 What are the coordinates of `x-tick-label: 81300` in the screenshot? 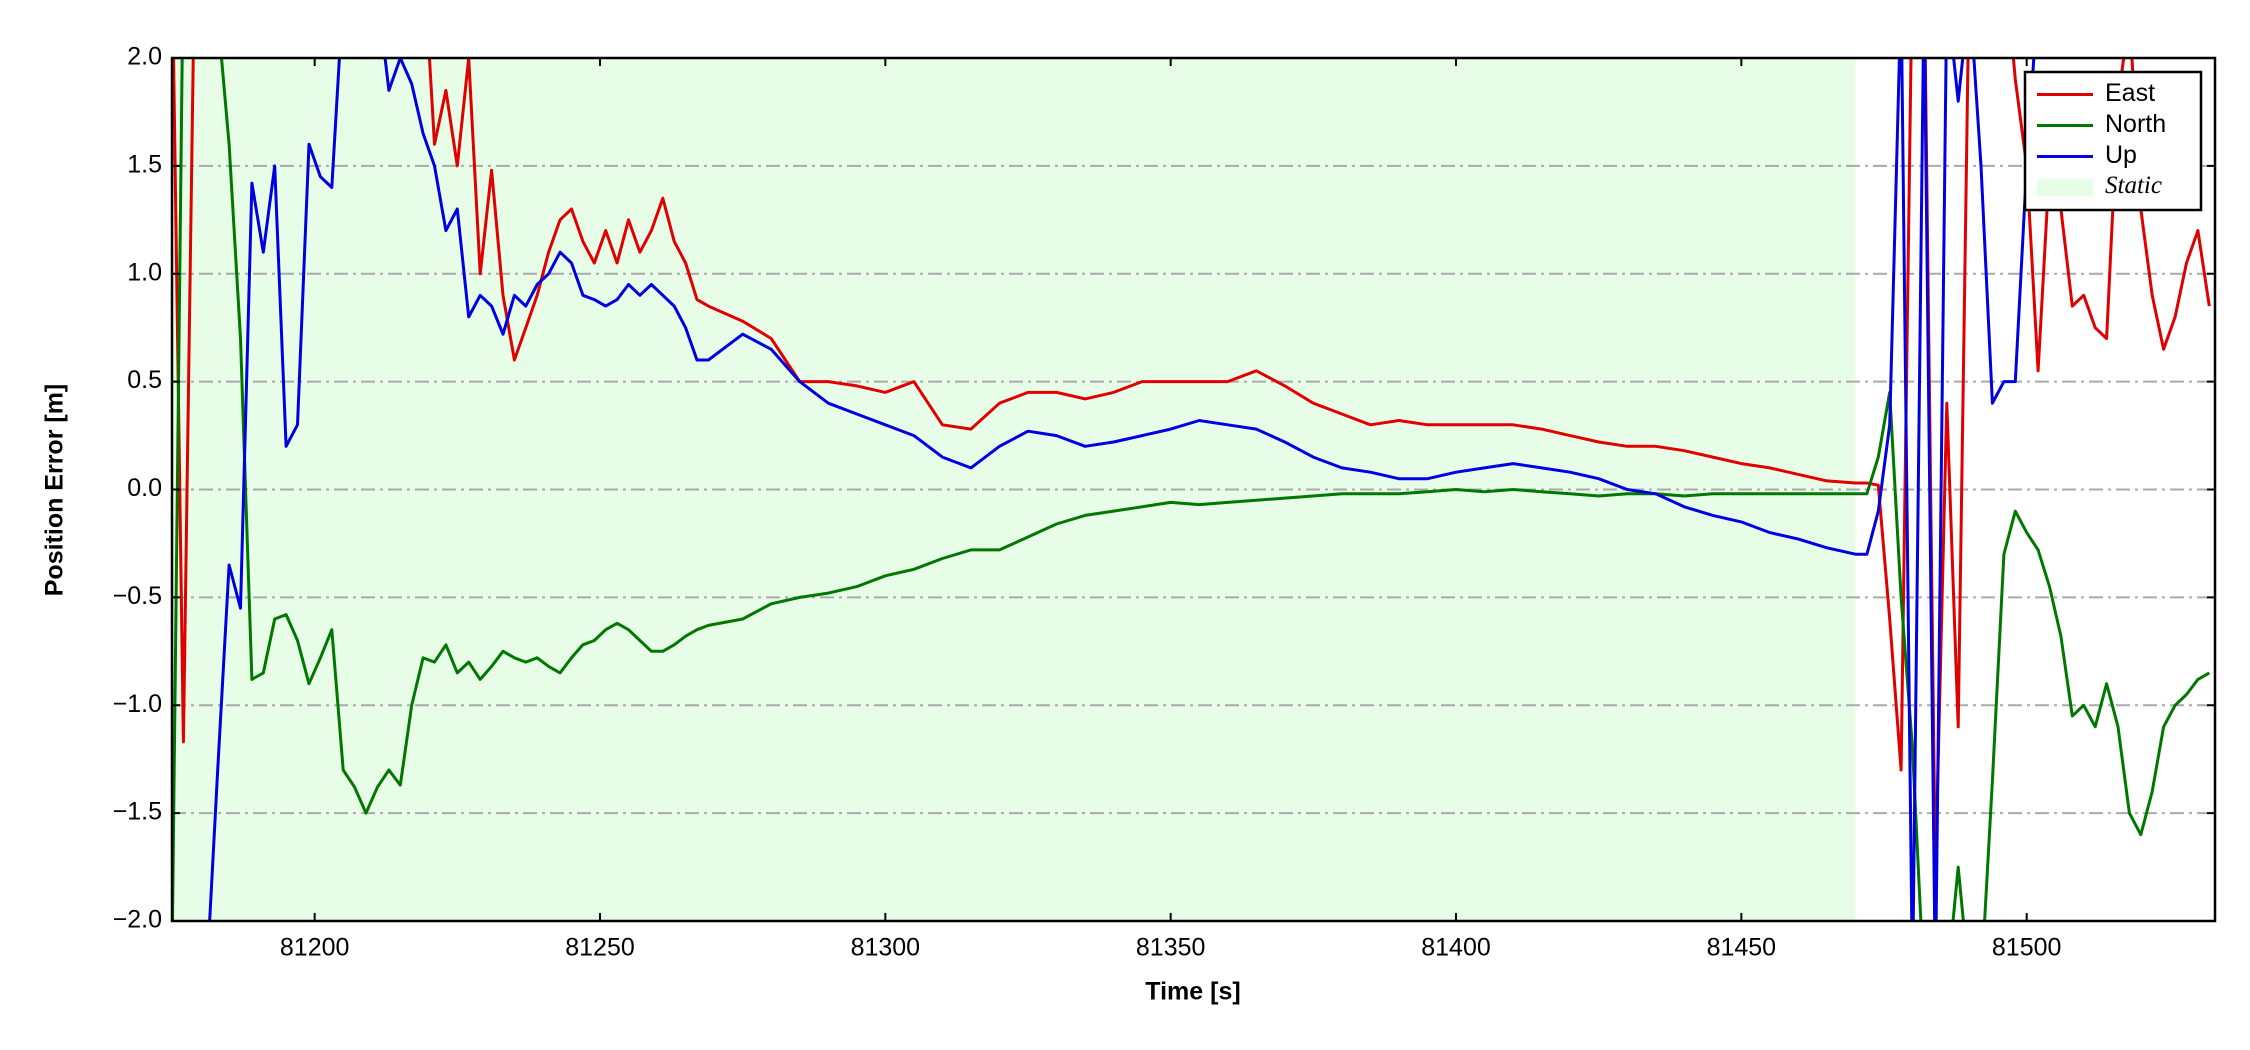 It's located at (886, 948).